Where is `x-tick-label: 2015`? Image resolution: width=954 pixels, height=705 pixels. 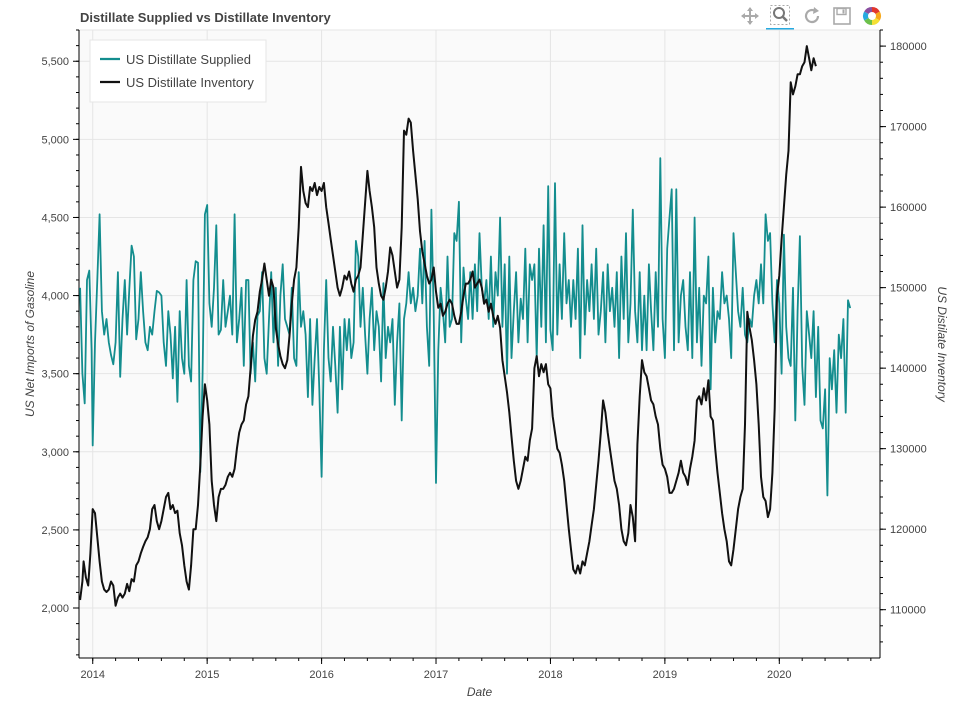
x-tick-label: 2015 is located at coordinates (207, 675).